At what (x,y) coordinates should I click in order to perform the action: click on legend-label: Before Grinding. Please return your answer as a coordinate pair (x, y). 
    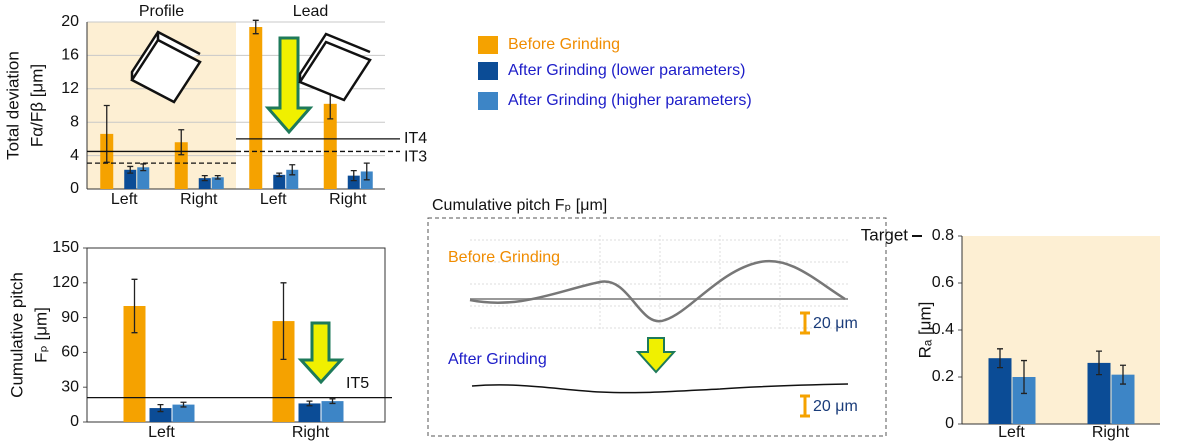
    Looking at the image, I should click on (564, 44).